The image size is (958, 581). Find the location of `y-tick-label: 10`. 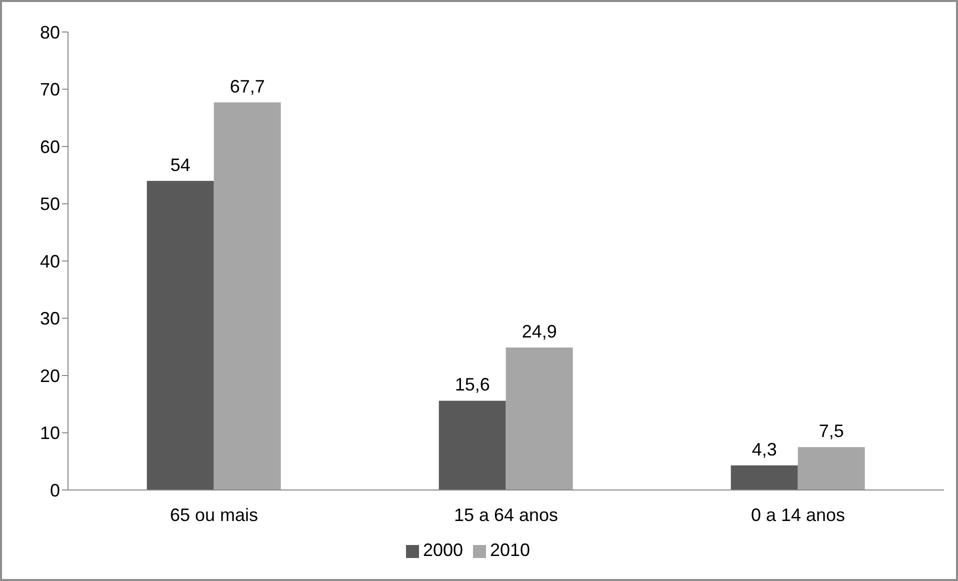

y-tick-label: 10 is located at coordinates (50, 433).